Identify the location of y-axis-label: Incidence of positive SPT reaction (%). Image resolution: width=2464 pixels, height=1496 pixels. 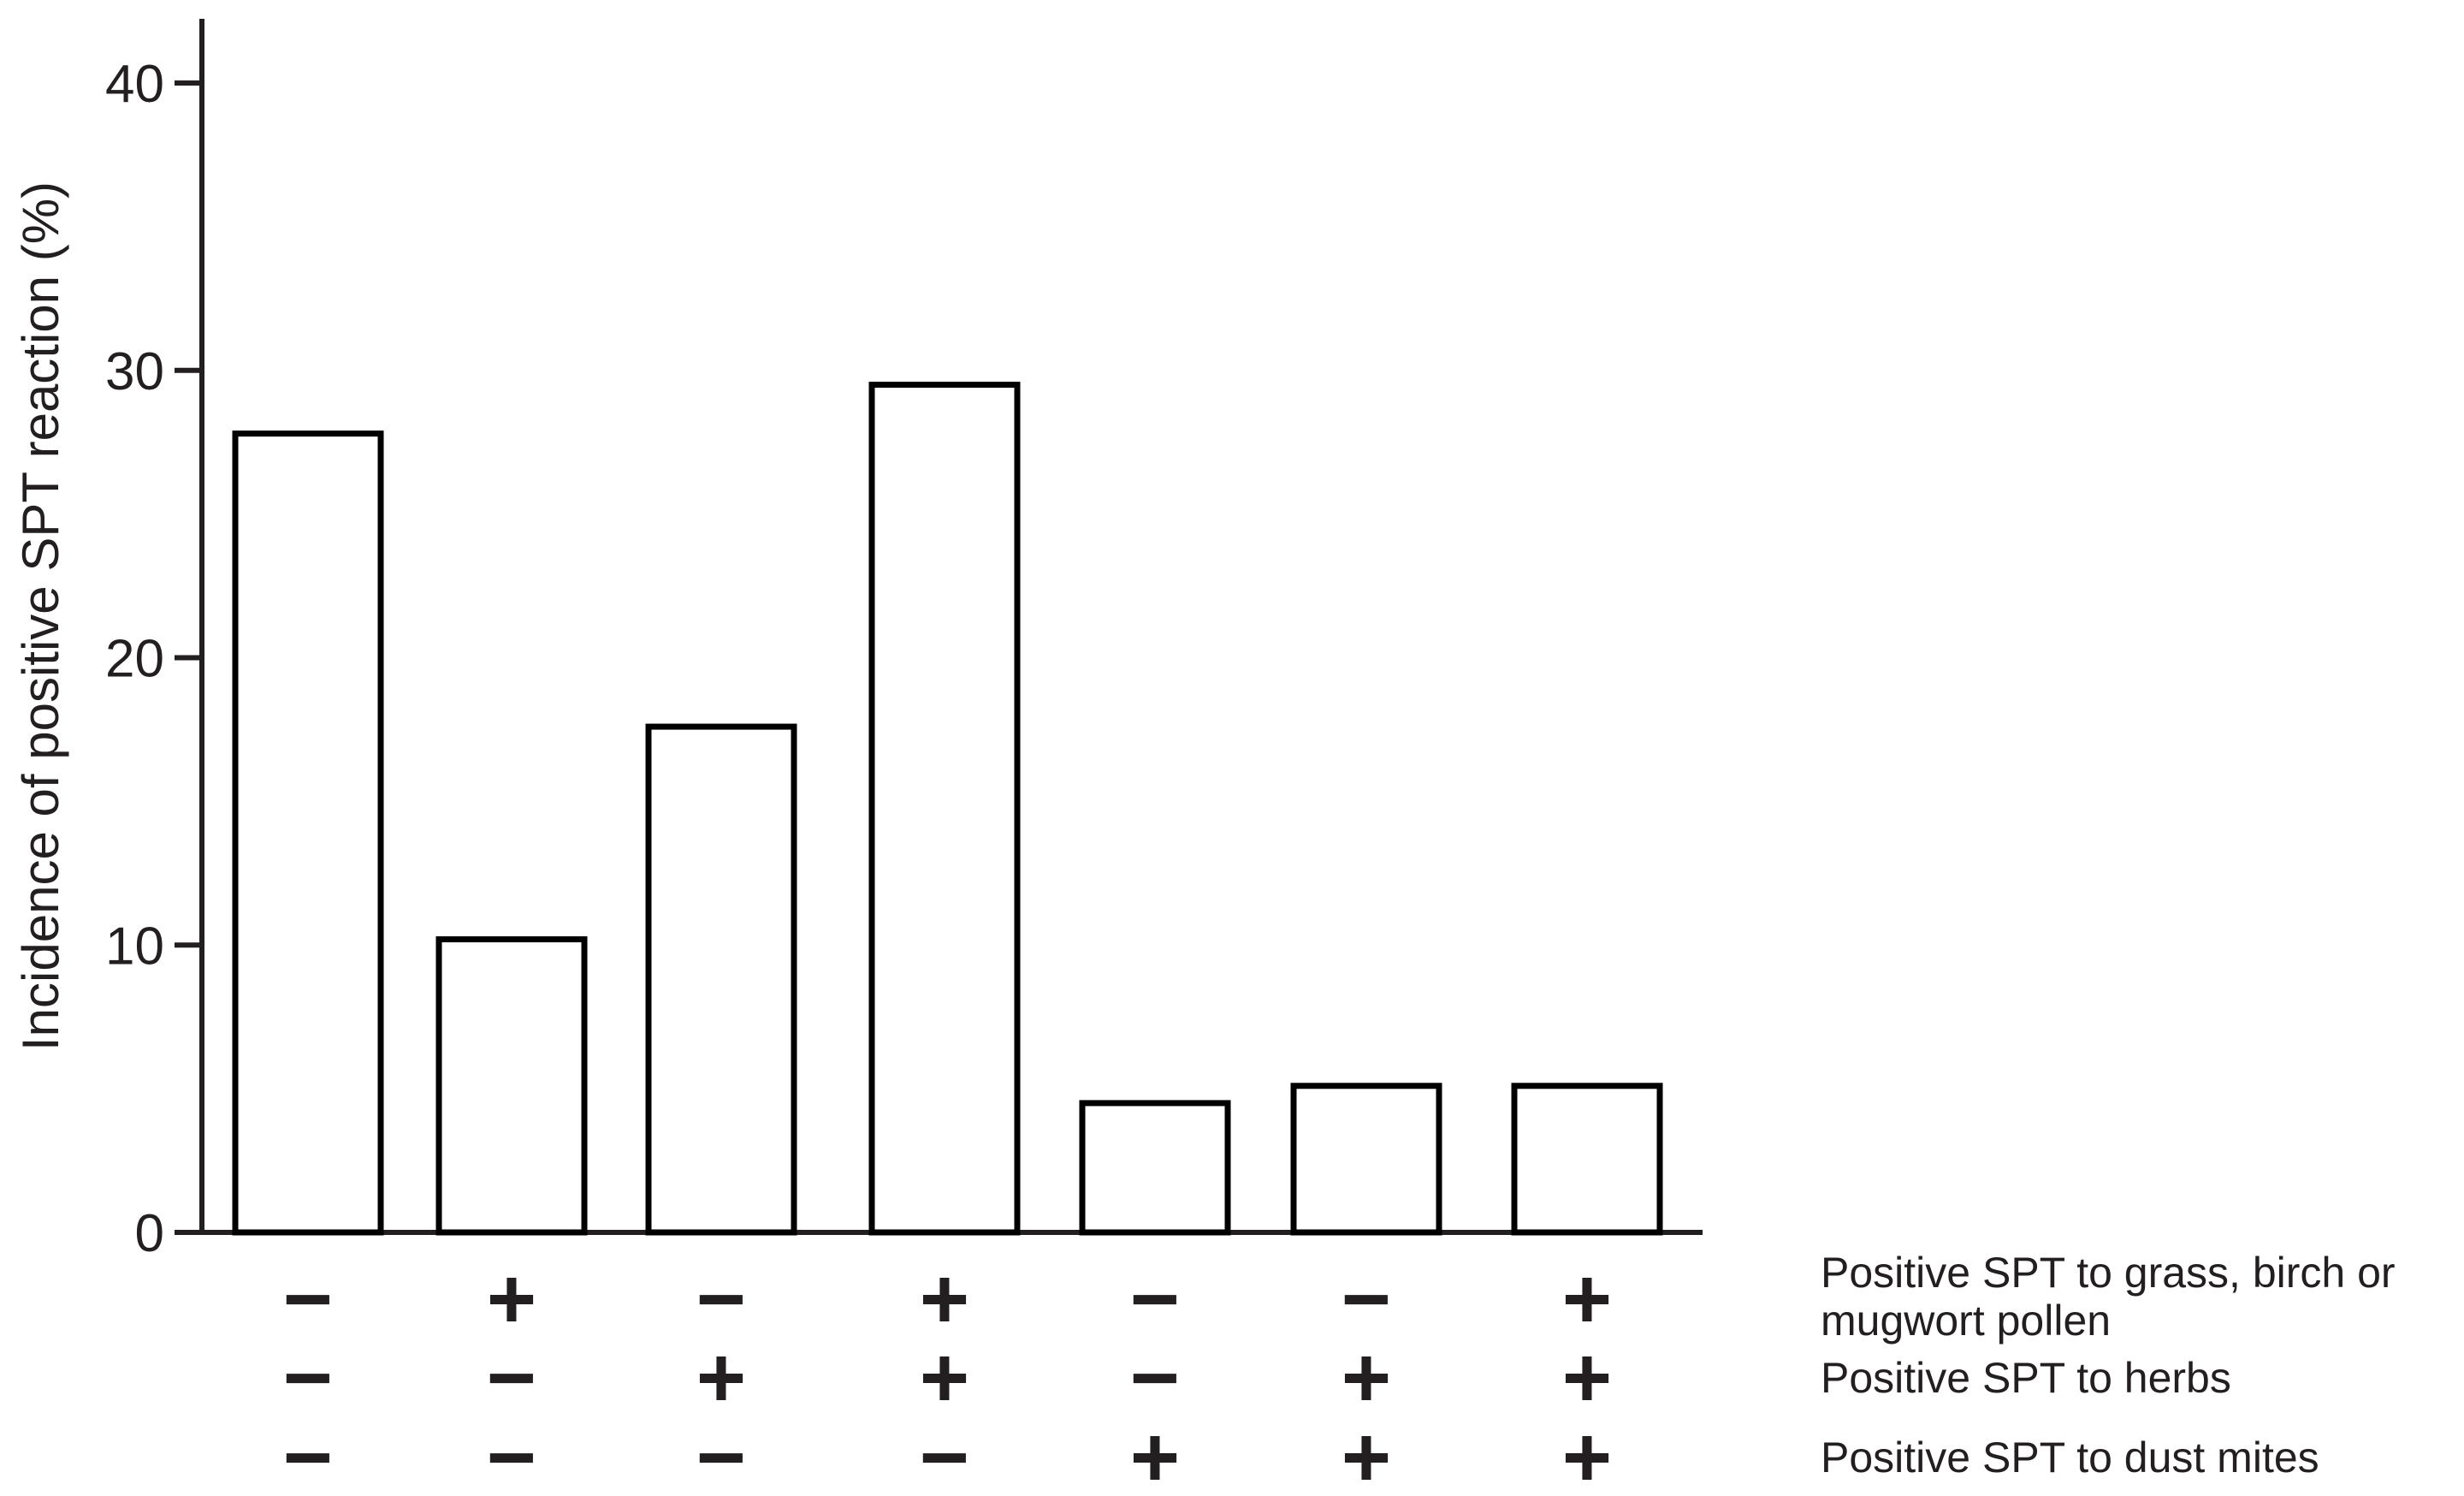
(40, 616).